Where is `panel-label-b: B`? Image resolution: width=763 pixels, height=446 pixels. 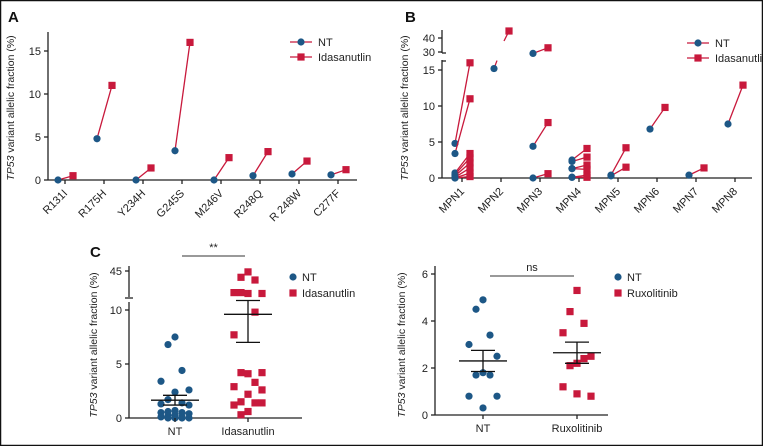
panel-label-b: B is located at coordinates (410, 17).